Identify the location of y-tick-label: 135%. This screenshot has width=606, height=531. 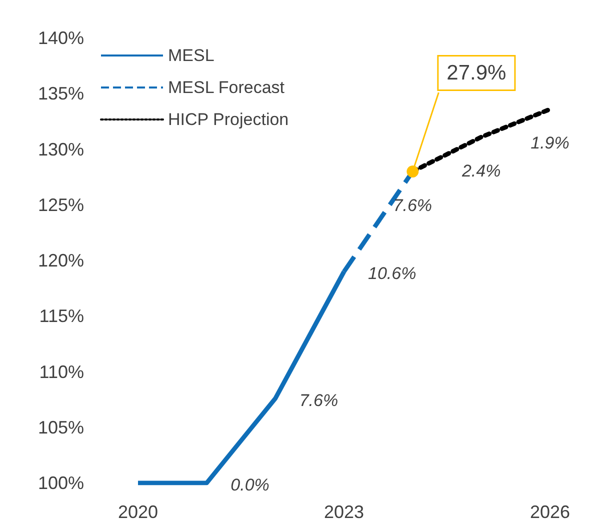
(61, 94).